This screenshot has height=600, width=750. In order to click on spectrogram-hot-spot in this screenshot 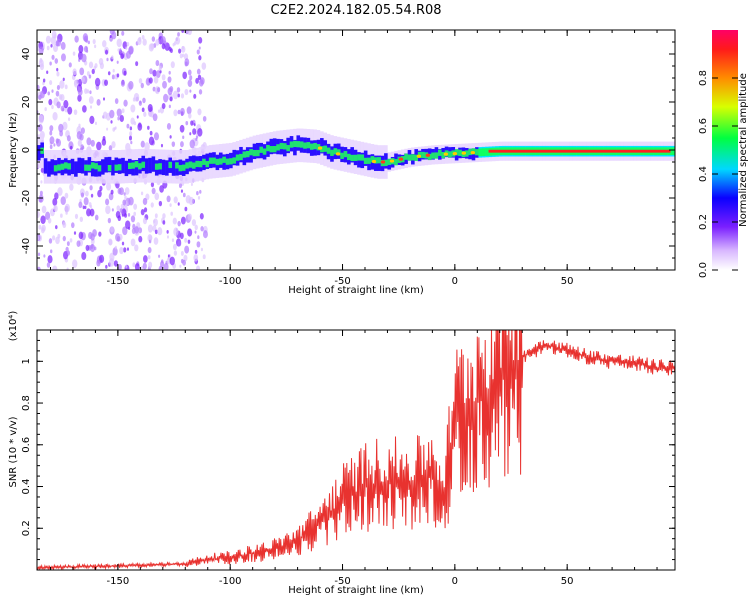, I will do `click(464, 153)`.